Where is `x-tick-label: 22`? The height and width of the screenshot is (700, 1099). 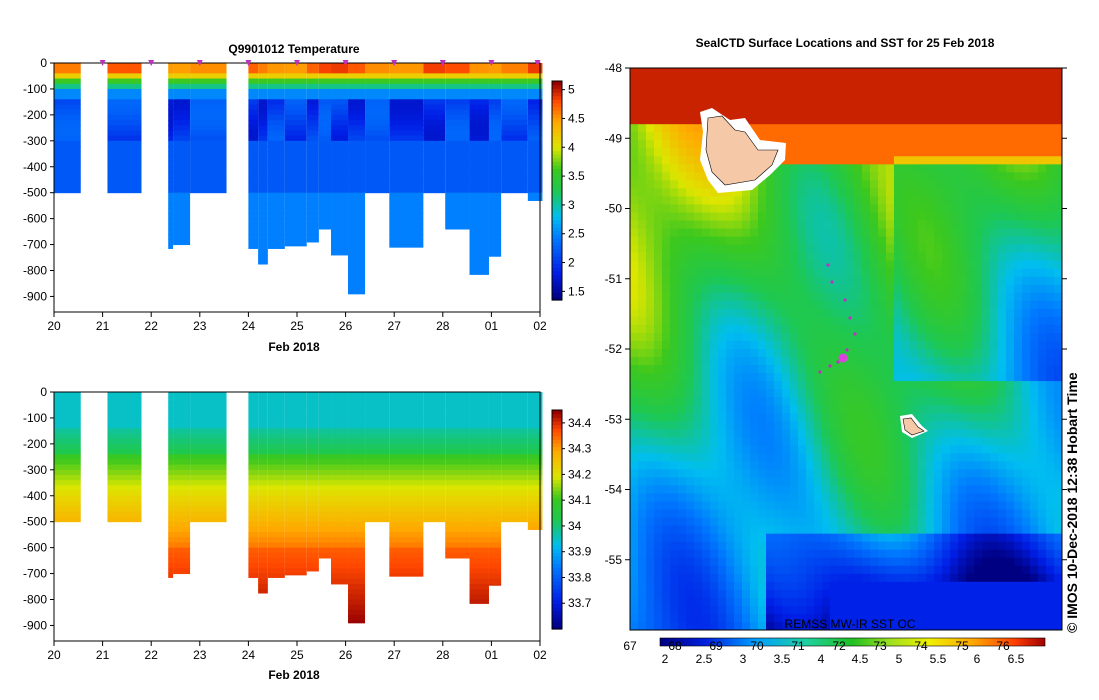 x-tick-label: 22 is located at coordinates (152, 326).